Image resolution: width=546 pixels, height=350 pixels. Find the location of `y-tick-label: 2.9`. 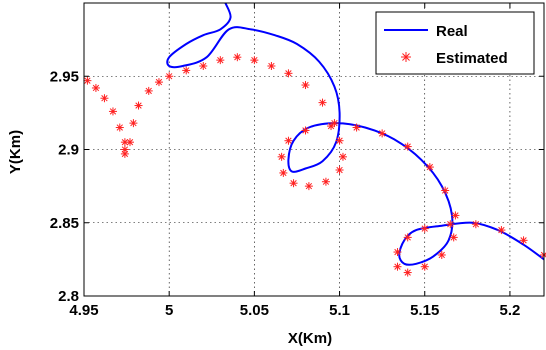

y-tick-label: 2.9 is located at coordinates (68, 150).